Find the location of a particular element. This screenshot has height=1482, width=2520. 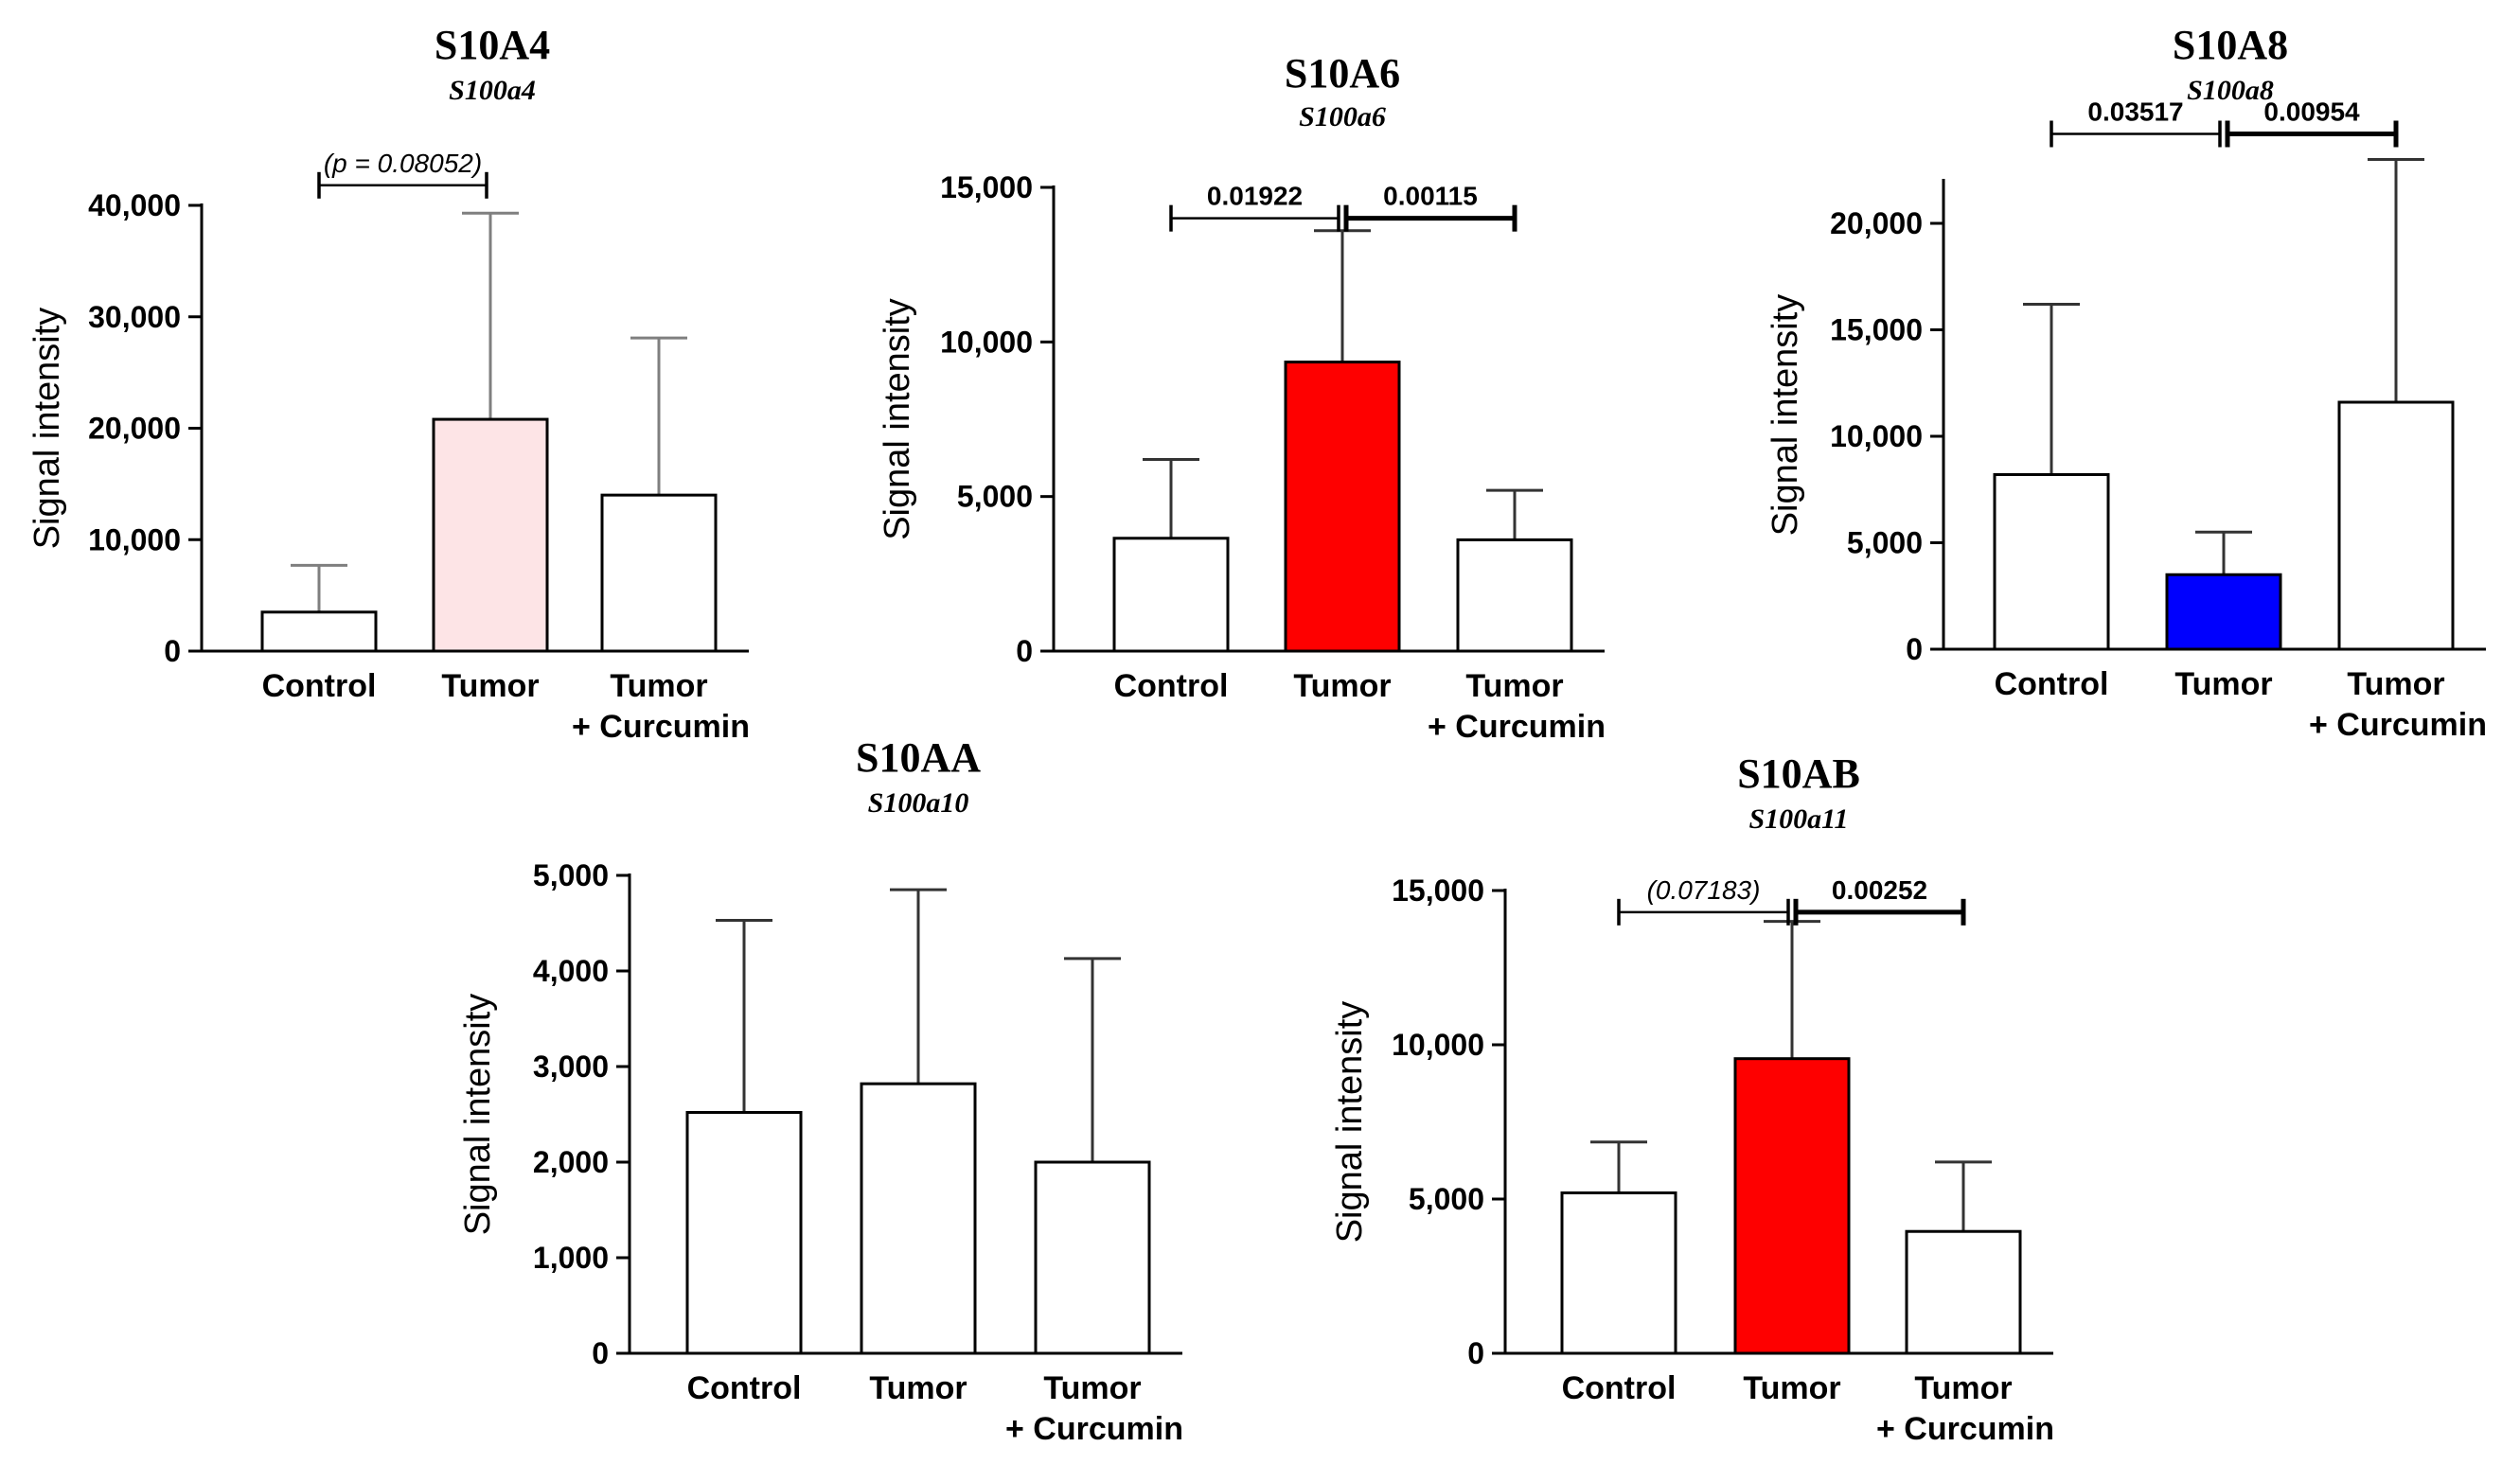

y-tick-label: 3,000 is located at coordinates (571, 1067).